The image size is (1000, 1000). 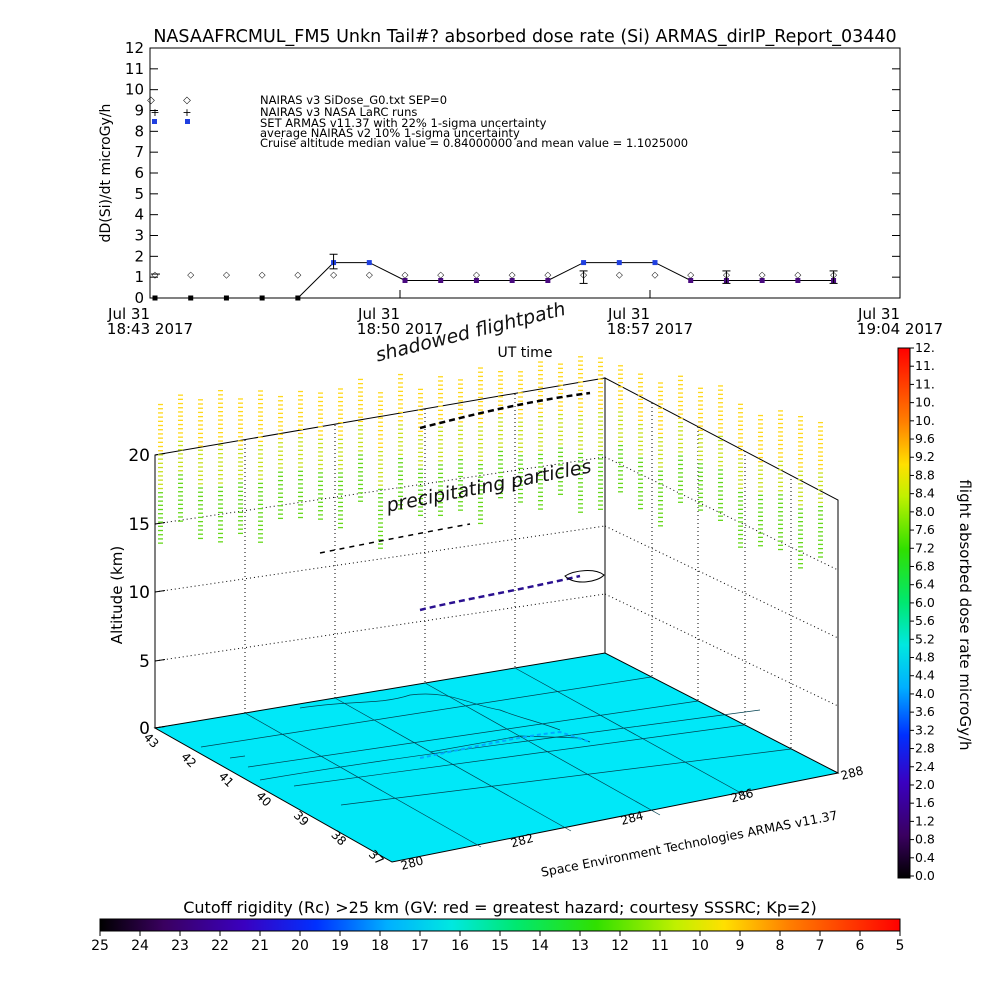 What do you see at coordinates (494, 280) in the screenshot?
I see `armas-line` at bounding box center [494, 280].